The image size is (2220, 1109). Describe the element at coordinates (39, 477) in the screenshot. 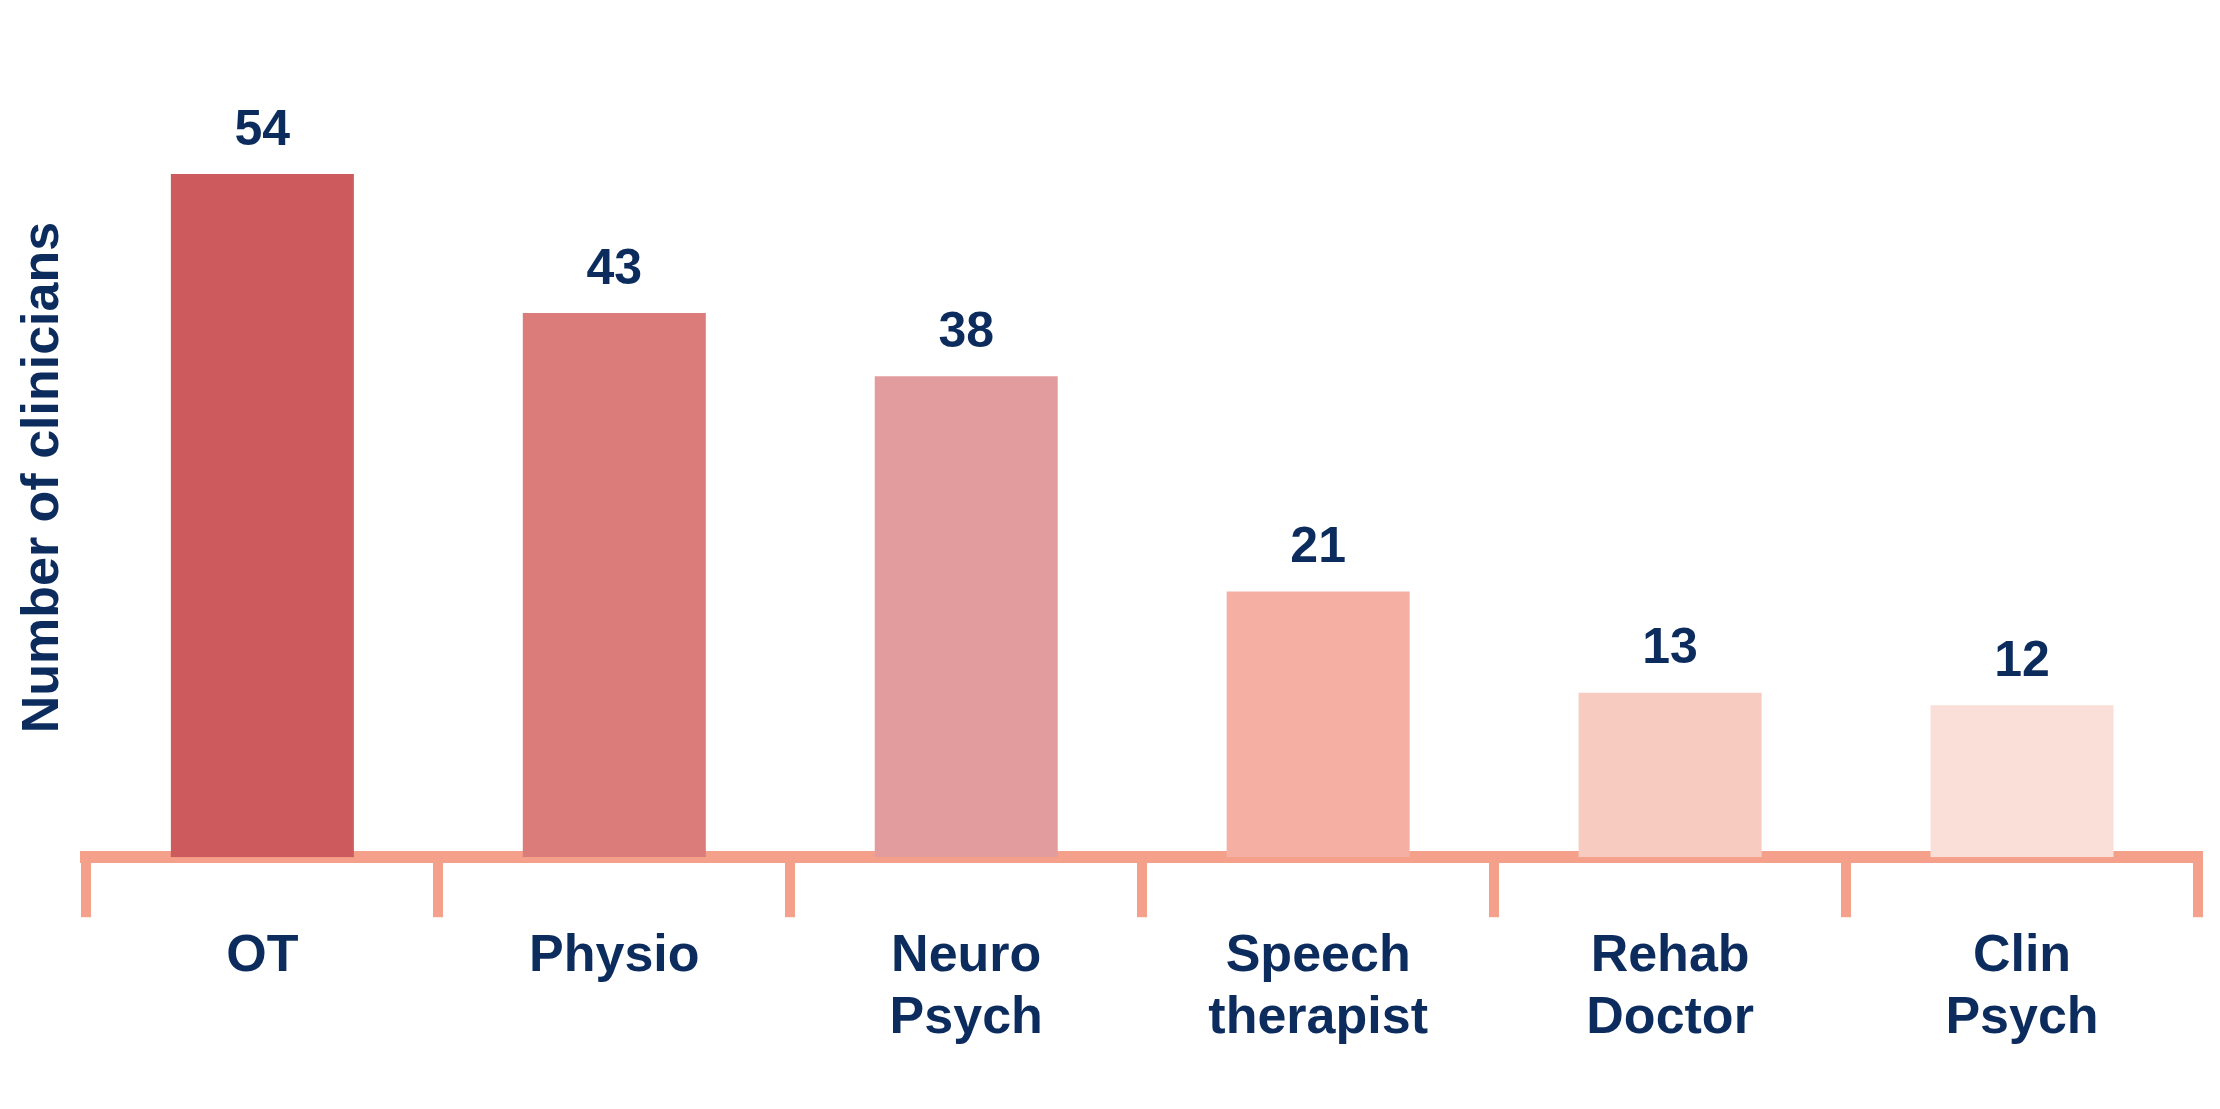

I see `y-axis-title: Number of clinicians` at that location.